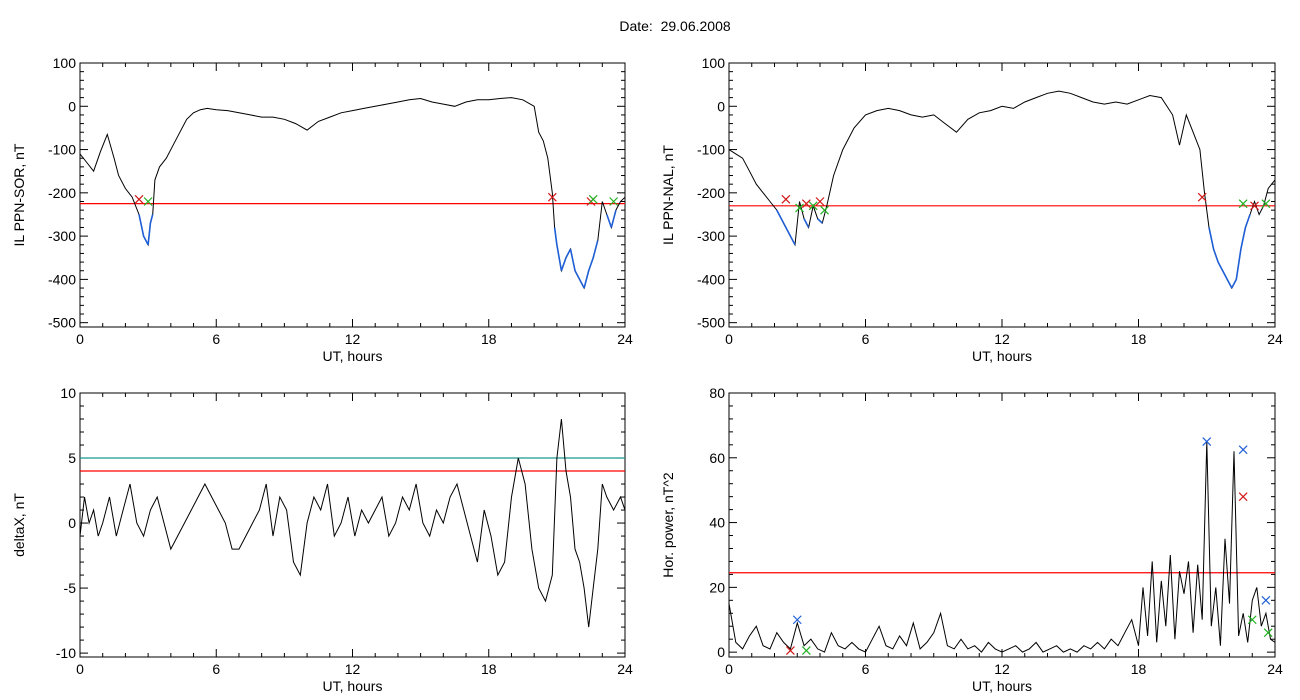 Image resolution: width=1300 pixels, height=700 pixels. What do you see at coordinates (489, 339) in the screenshot?
I see `x-tick-label: 18` at bounding box center [489, 339].